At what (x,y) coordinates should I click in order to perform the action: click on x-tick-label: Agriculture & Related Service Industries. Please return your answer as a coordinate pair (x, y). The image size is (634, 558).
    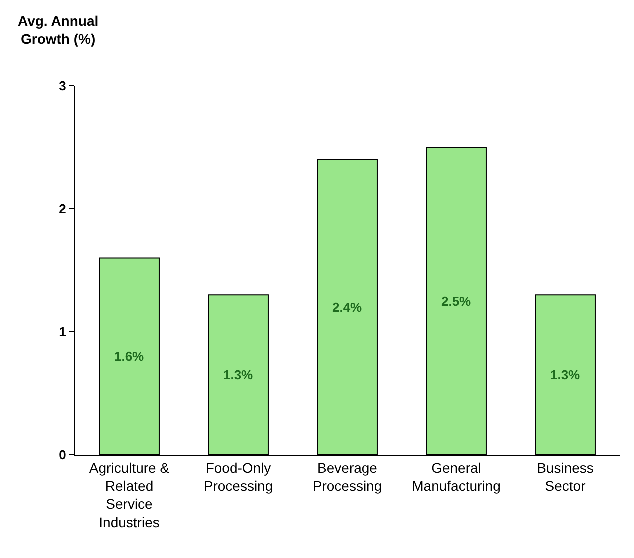
    Looking at the image, I should click on (129, 495).